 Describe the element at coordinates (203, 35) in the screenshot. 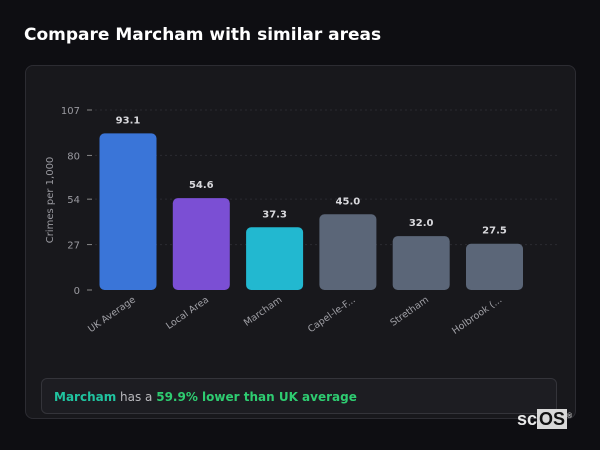

I see `page-title: Compare Marcham with similar areas` at that location.